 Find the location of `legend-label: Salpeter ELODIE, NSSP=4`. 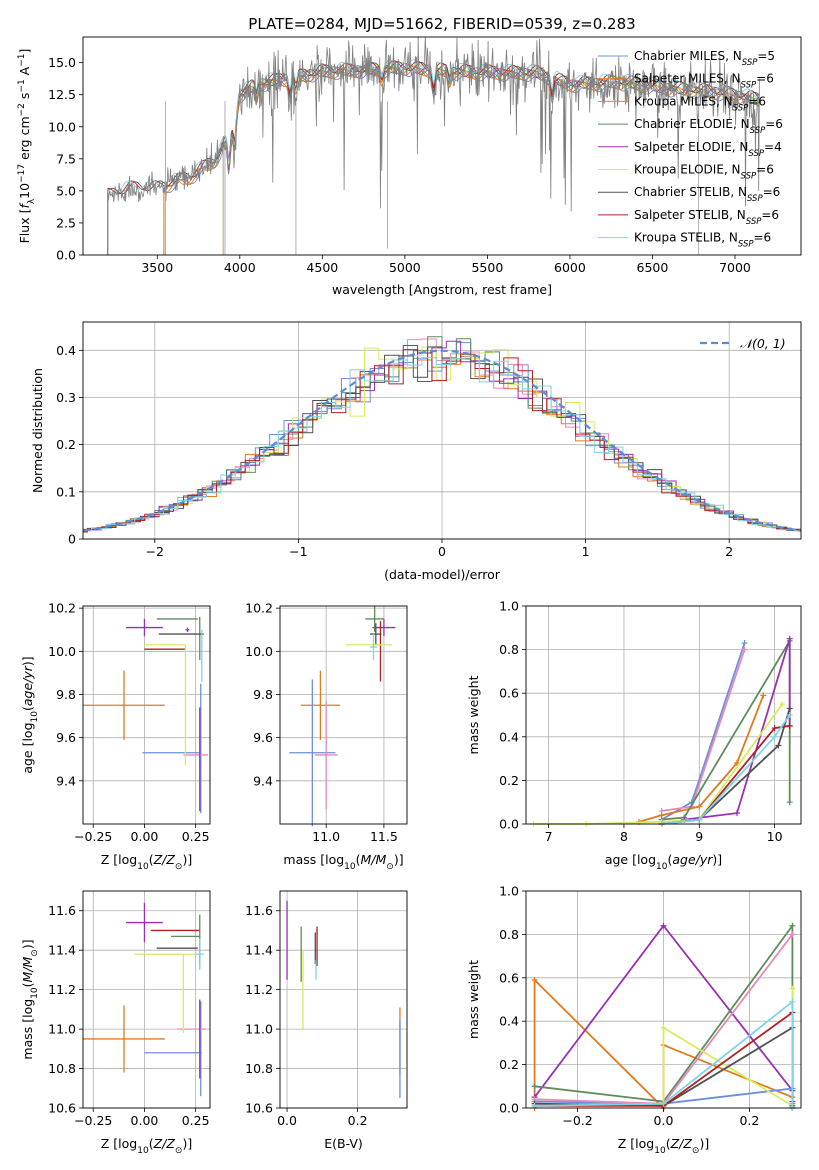

legend-label: Salpeter ELODIE, NSSP=4 is located at coordinates (708, 149).